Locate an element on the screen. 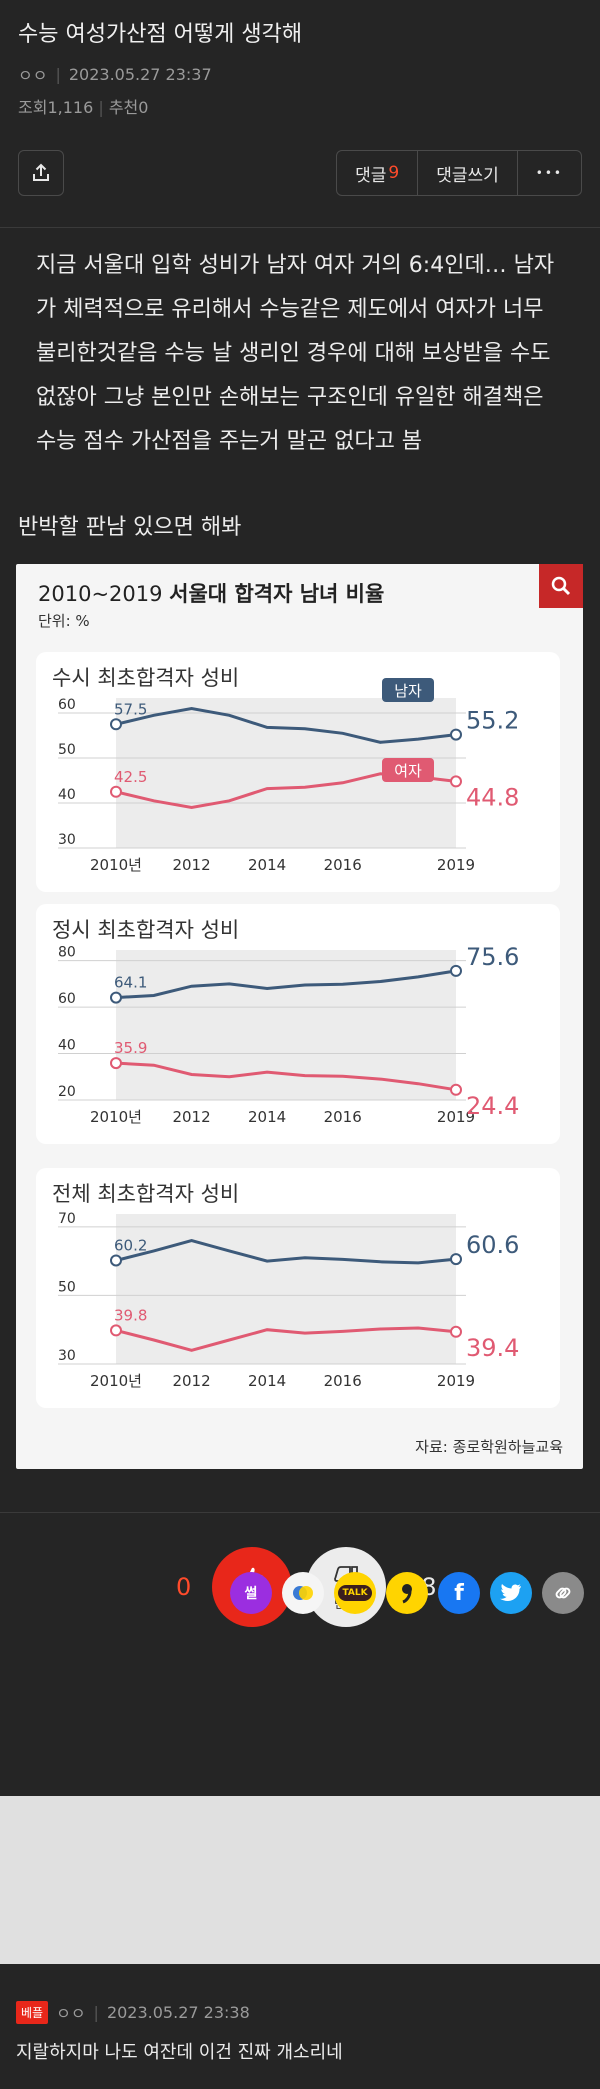 This screenshot has height=2089, width=600. data-label: 57.5 is located at coordinates (130, 709).